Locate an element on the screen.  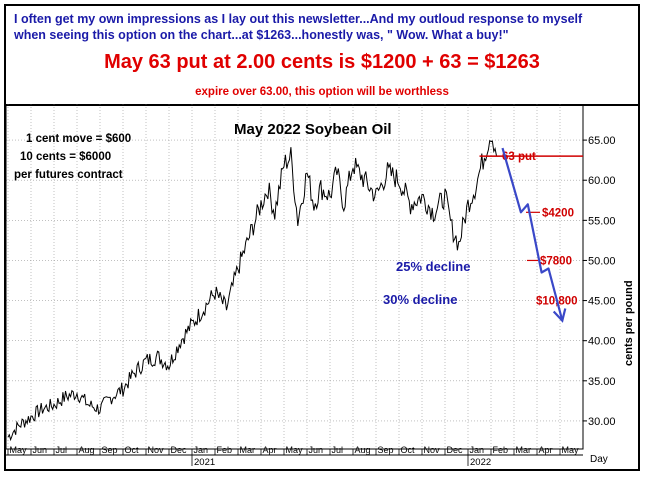
profit-4200-label: $4200 is located at coordinates (558, 213).